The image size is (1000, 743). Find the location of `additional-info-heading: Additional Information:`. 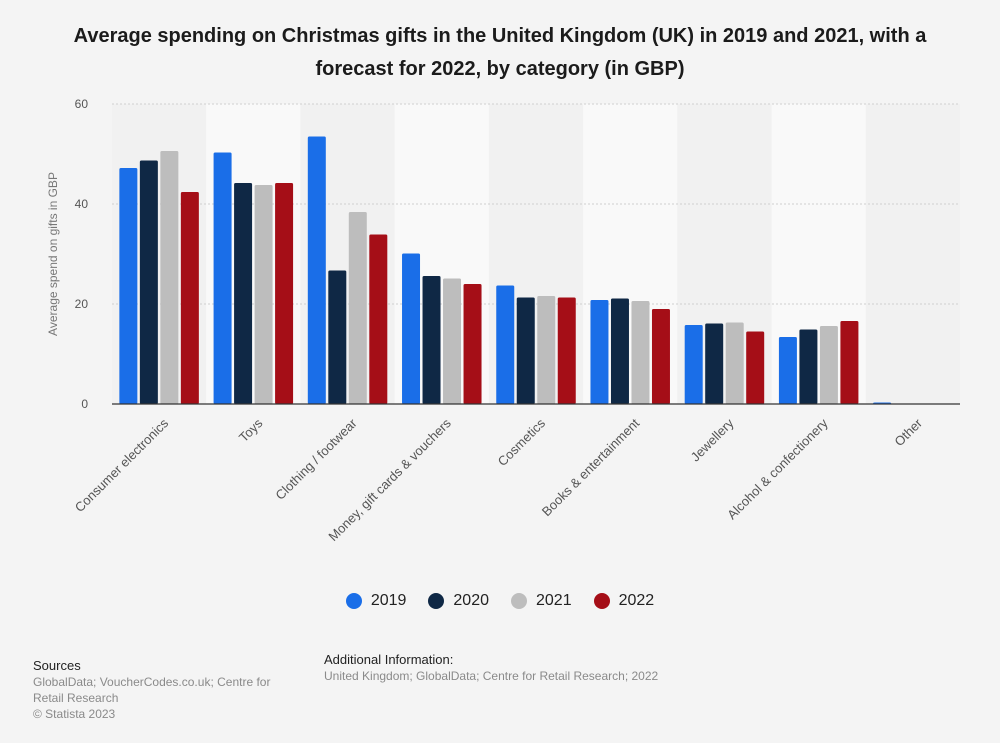

additional-info-heading: Additional Information: is located at coordinates (389, 659).